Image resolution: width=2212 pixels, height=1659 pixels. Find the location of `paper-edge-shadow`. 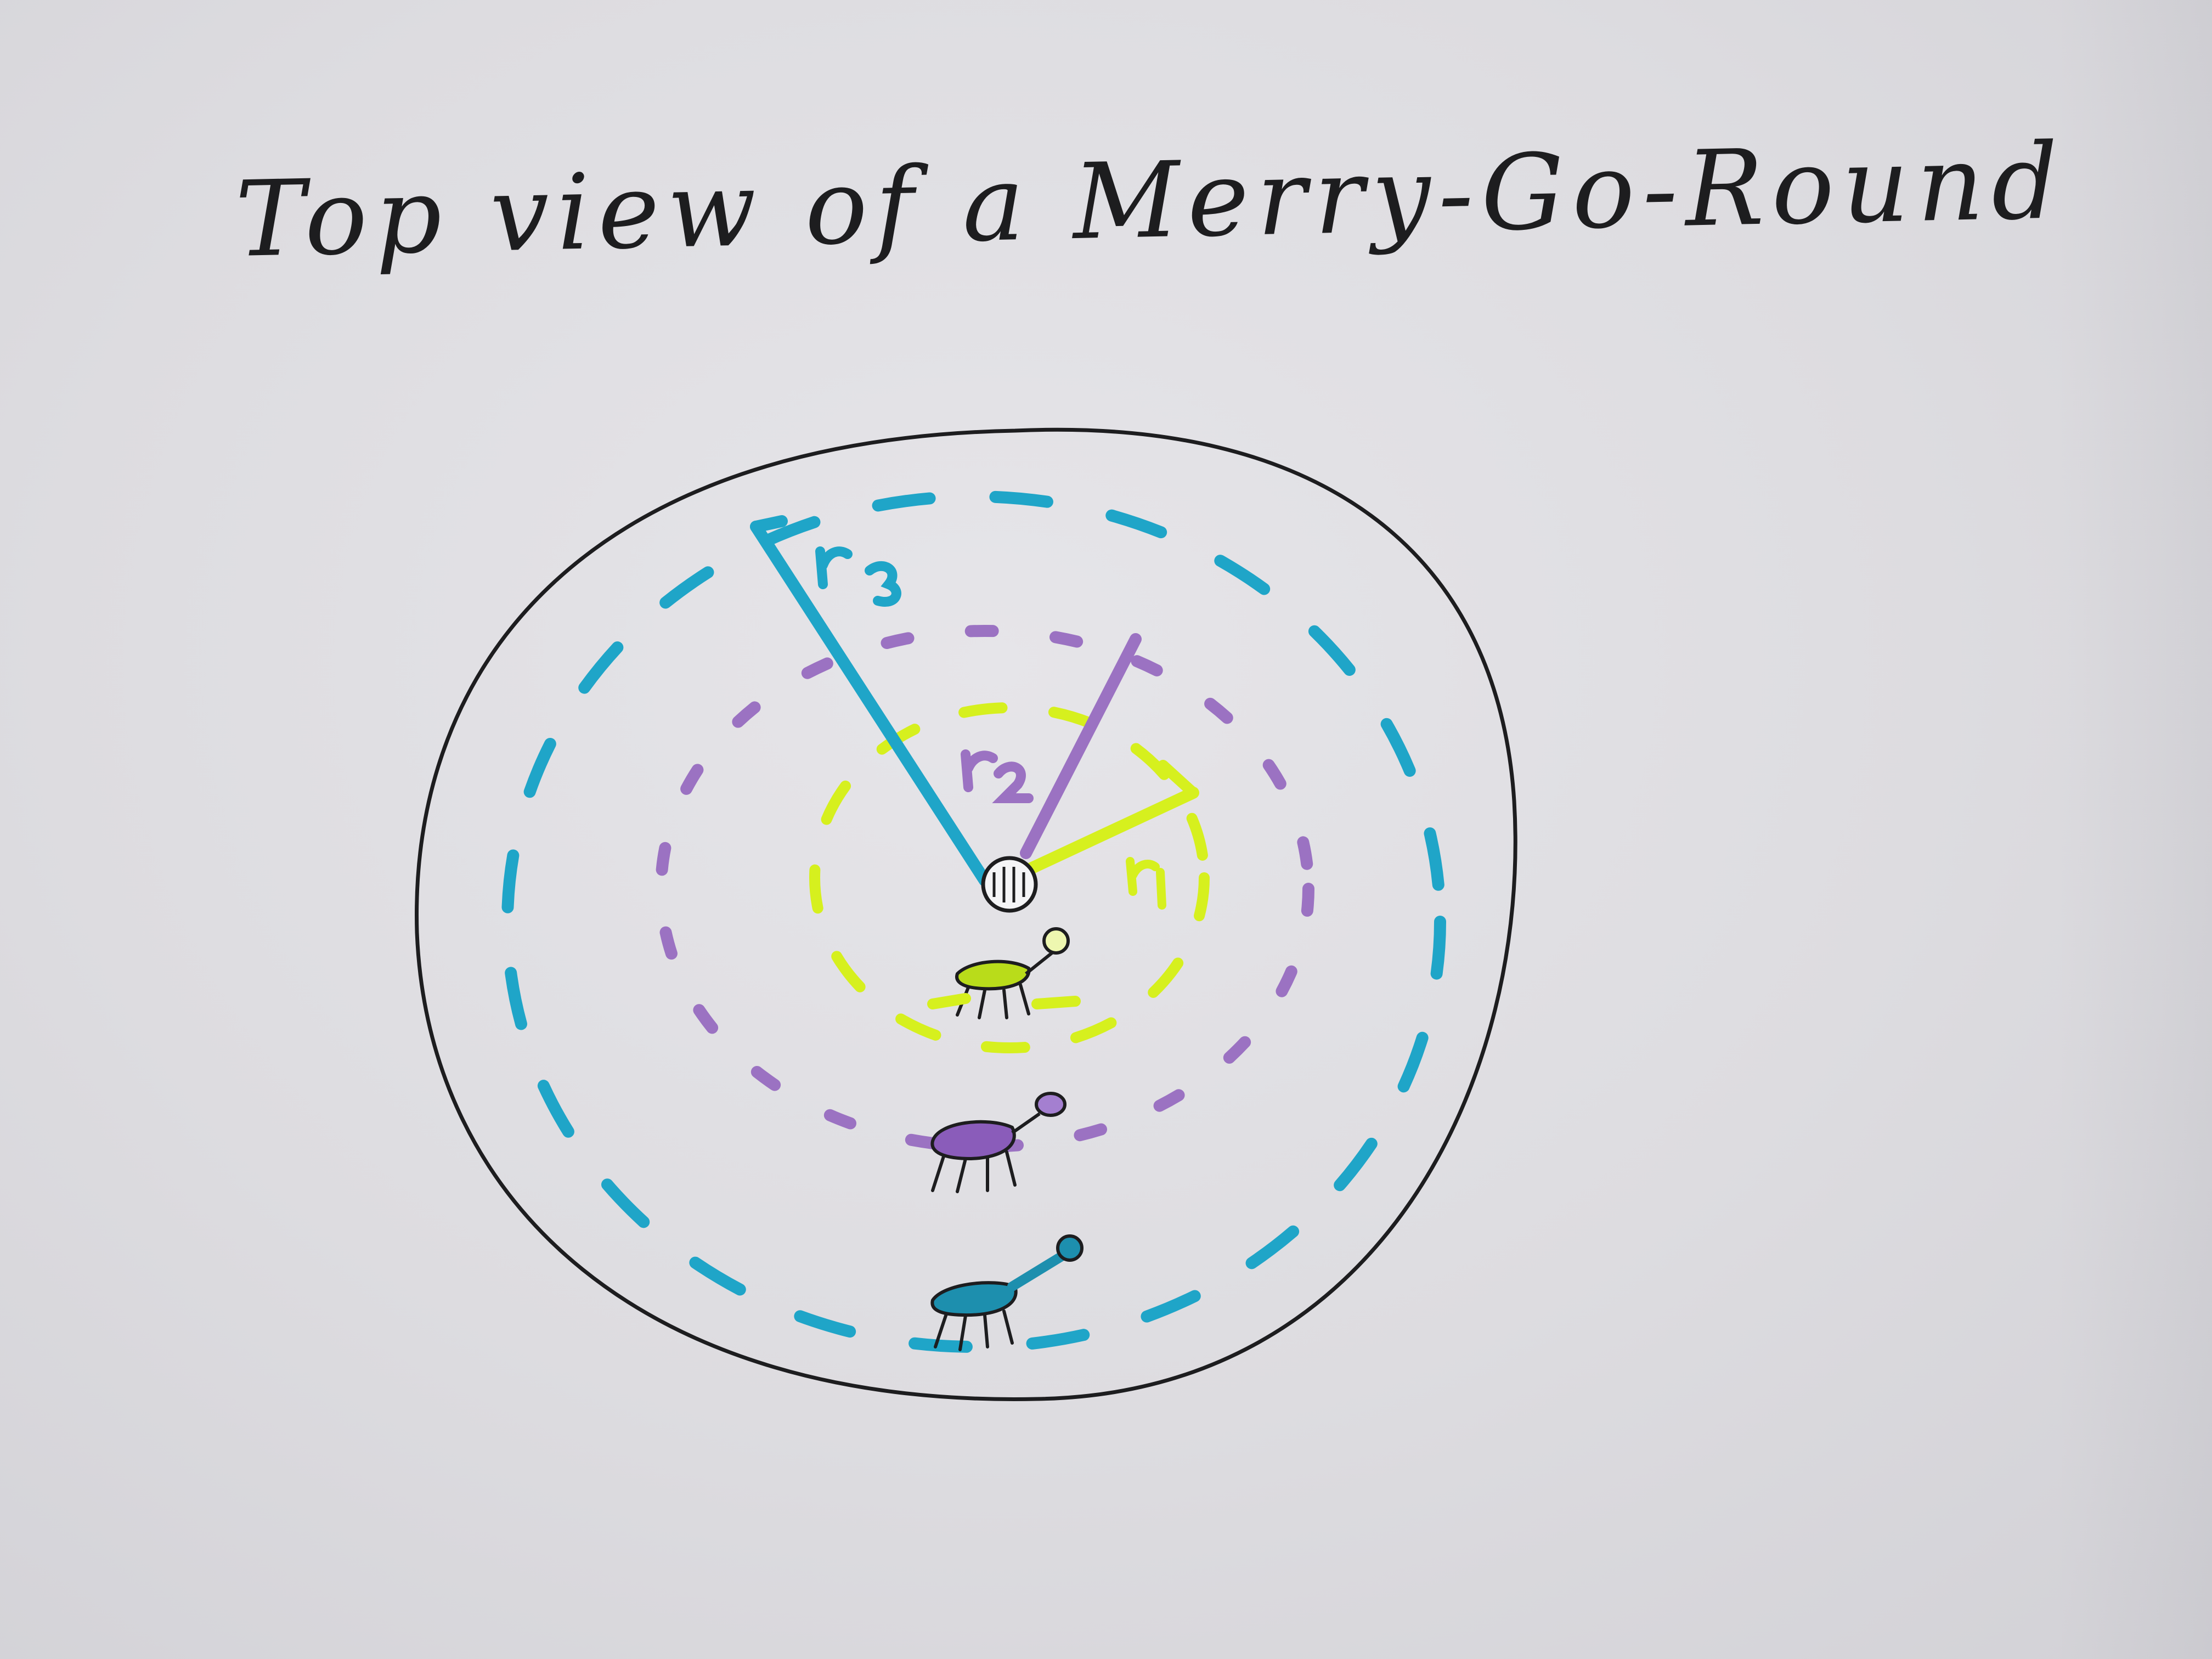

paper-edge-shadow is located at coordinates (2134, 830).